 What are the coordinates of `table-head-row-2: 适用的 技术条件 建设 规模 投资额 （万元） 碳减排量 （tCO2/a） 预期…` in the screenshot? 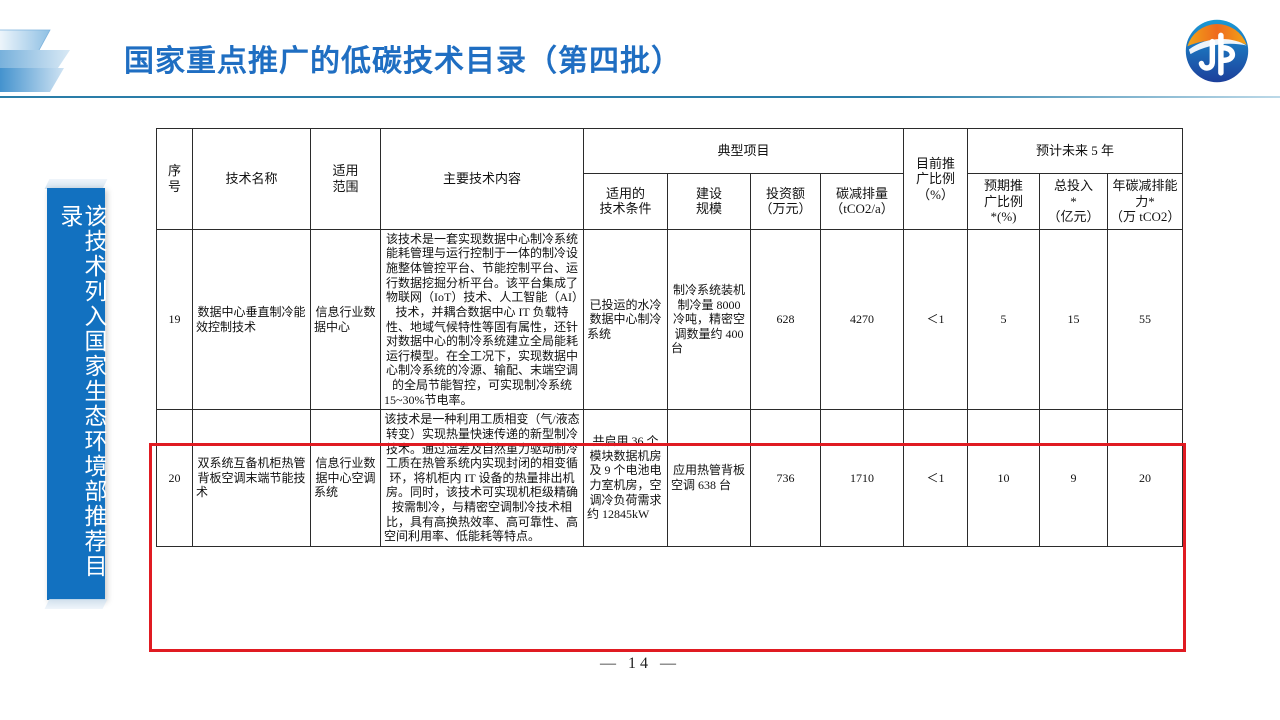 It's located at (670, 201).